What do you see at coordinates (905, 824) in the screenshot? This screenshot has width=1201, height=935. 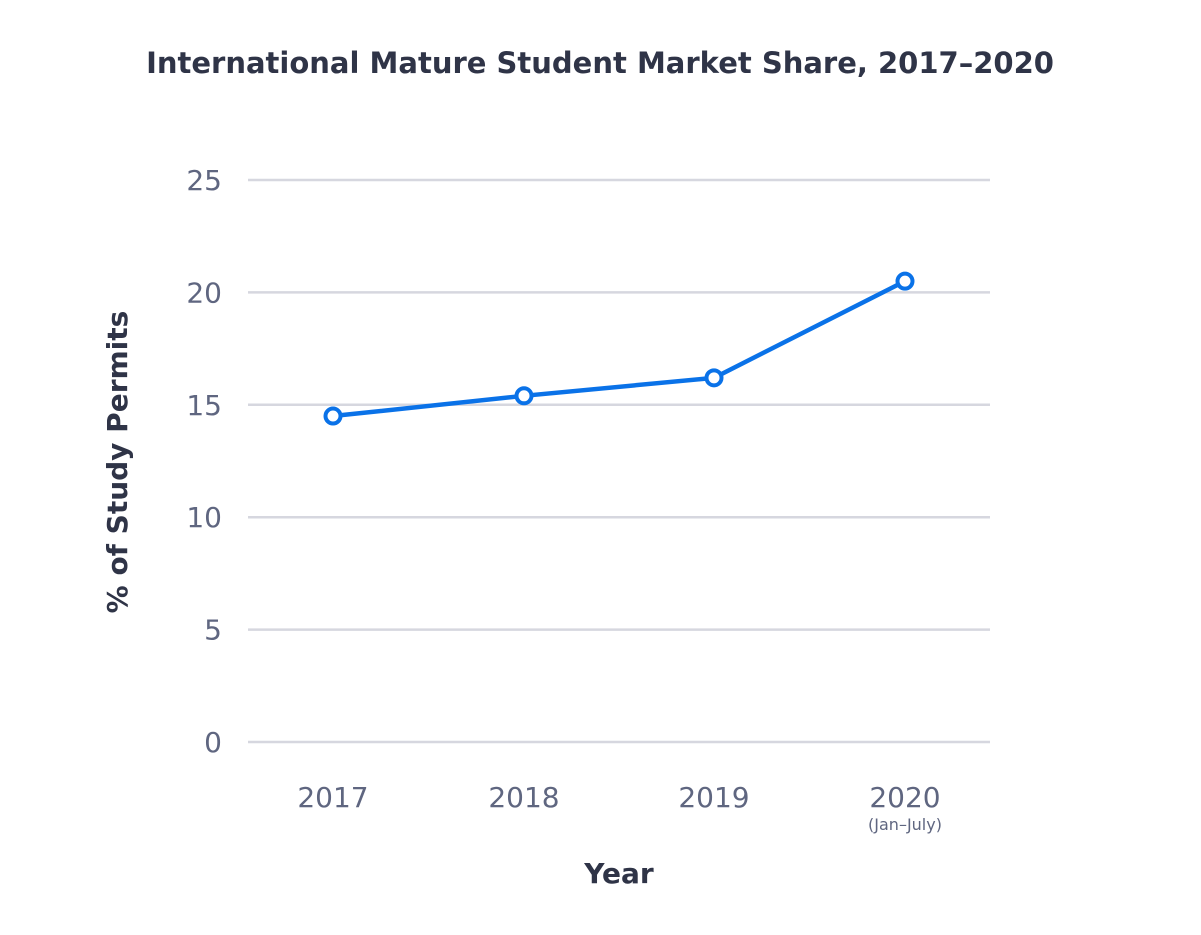 I see `x-tick-note: (Jan–July)` at bounding box center [905, 824].